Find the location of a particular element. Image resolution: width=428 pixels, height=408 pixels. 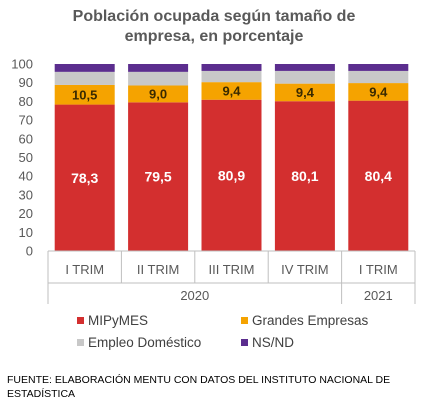

y-tick-label-0: 0 is located at coordinates (29, 251).